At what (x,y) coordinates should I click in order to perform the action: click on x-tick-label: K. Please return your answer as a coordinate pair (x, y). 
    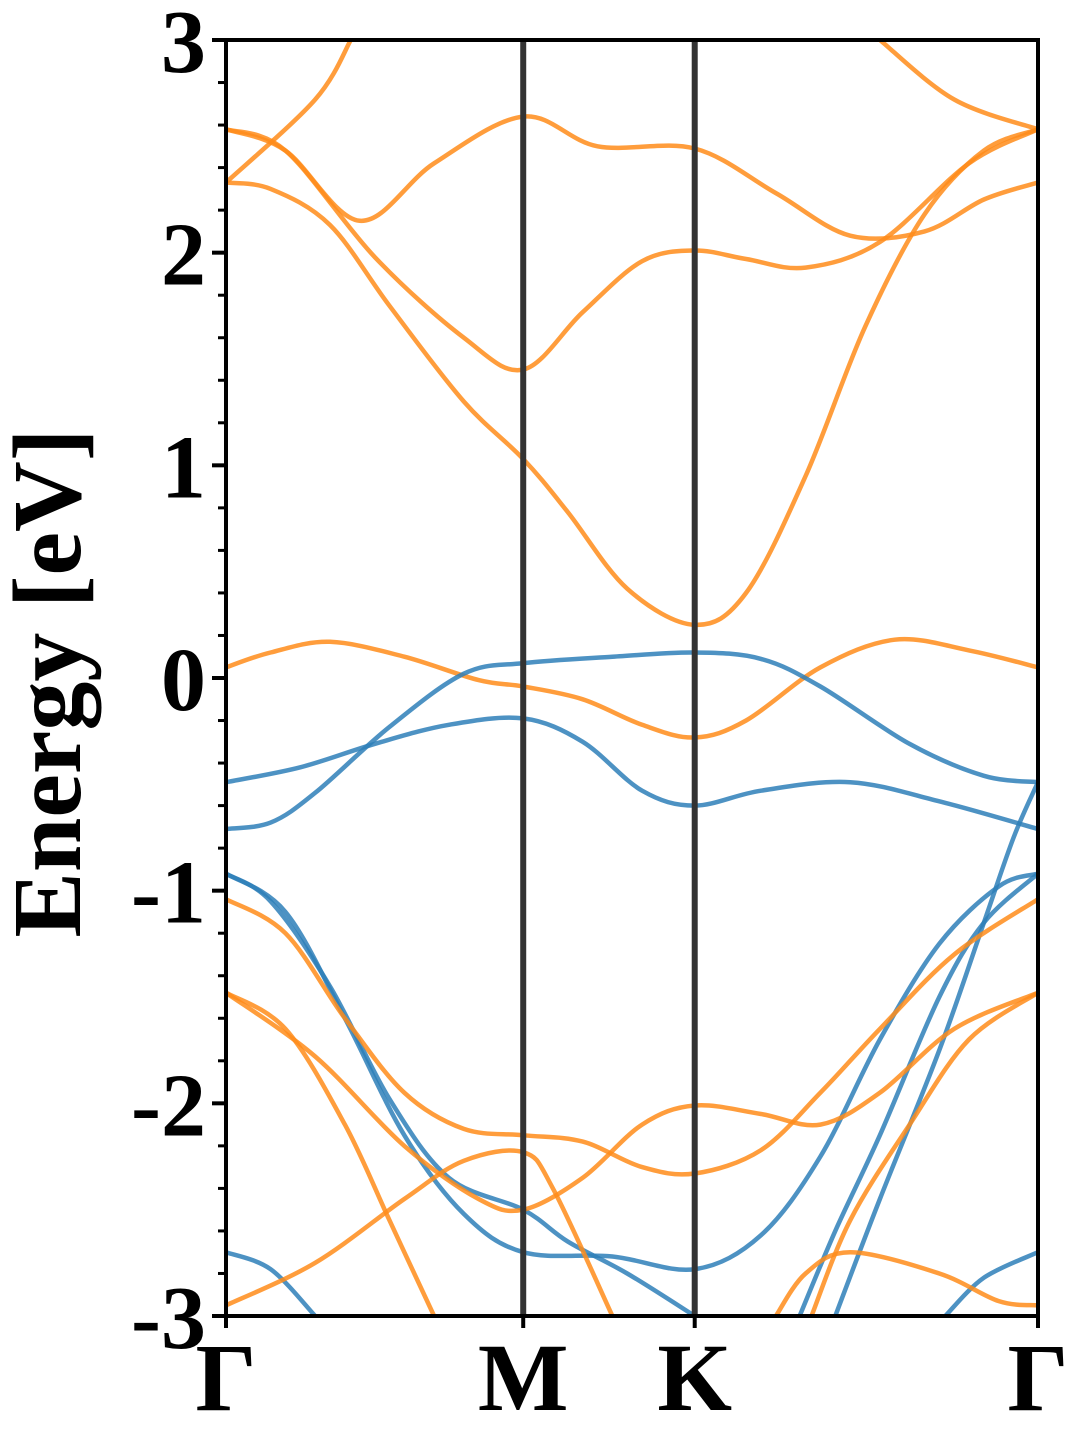
    Looking at the image, I should click on (694, 1377).